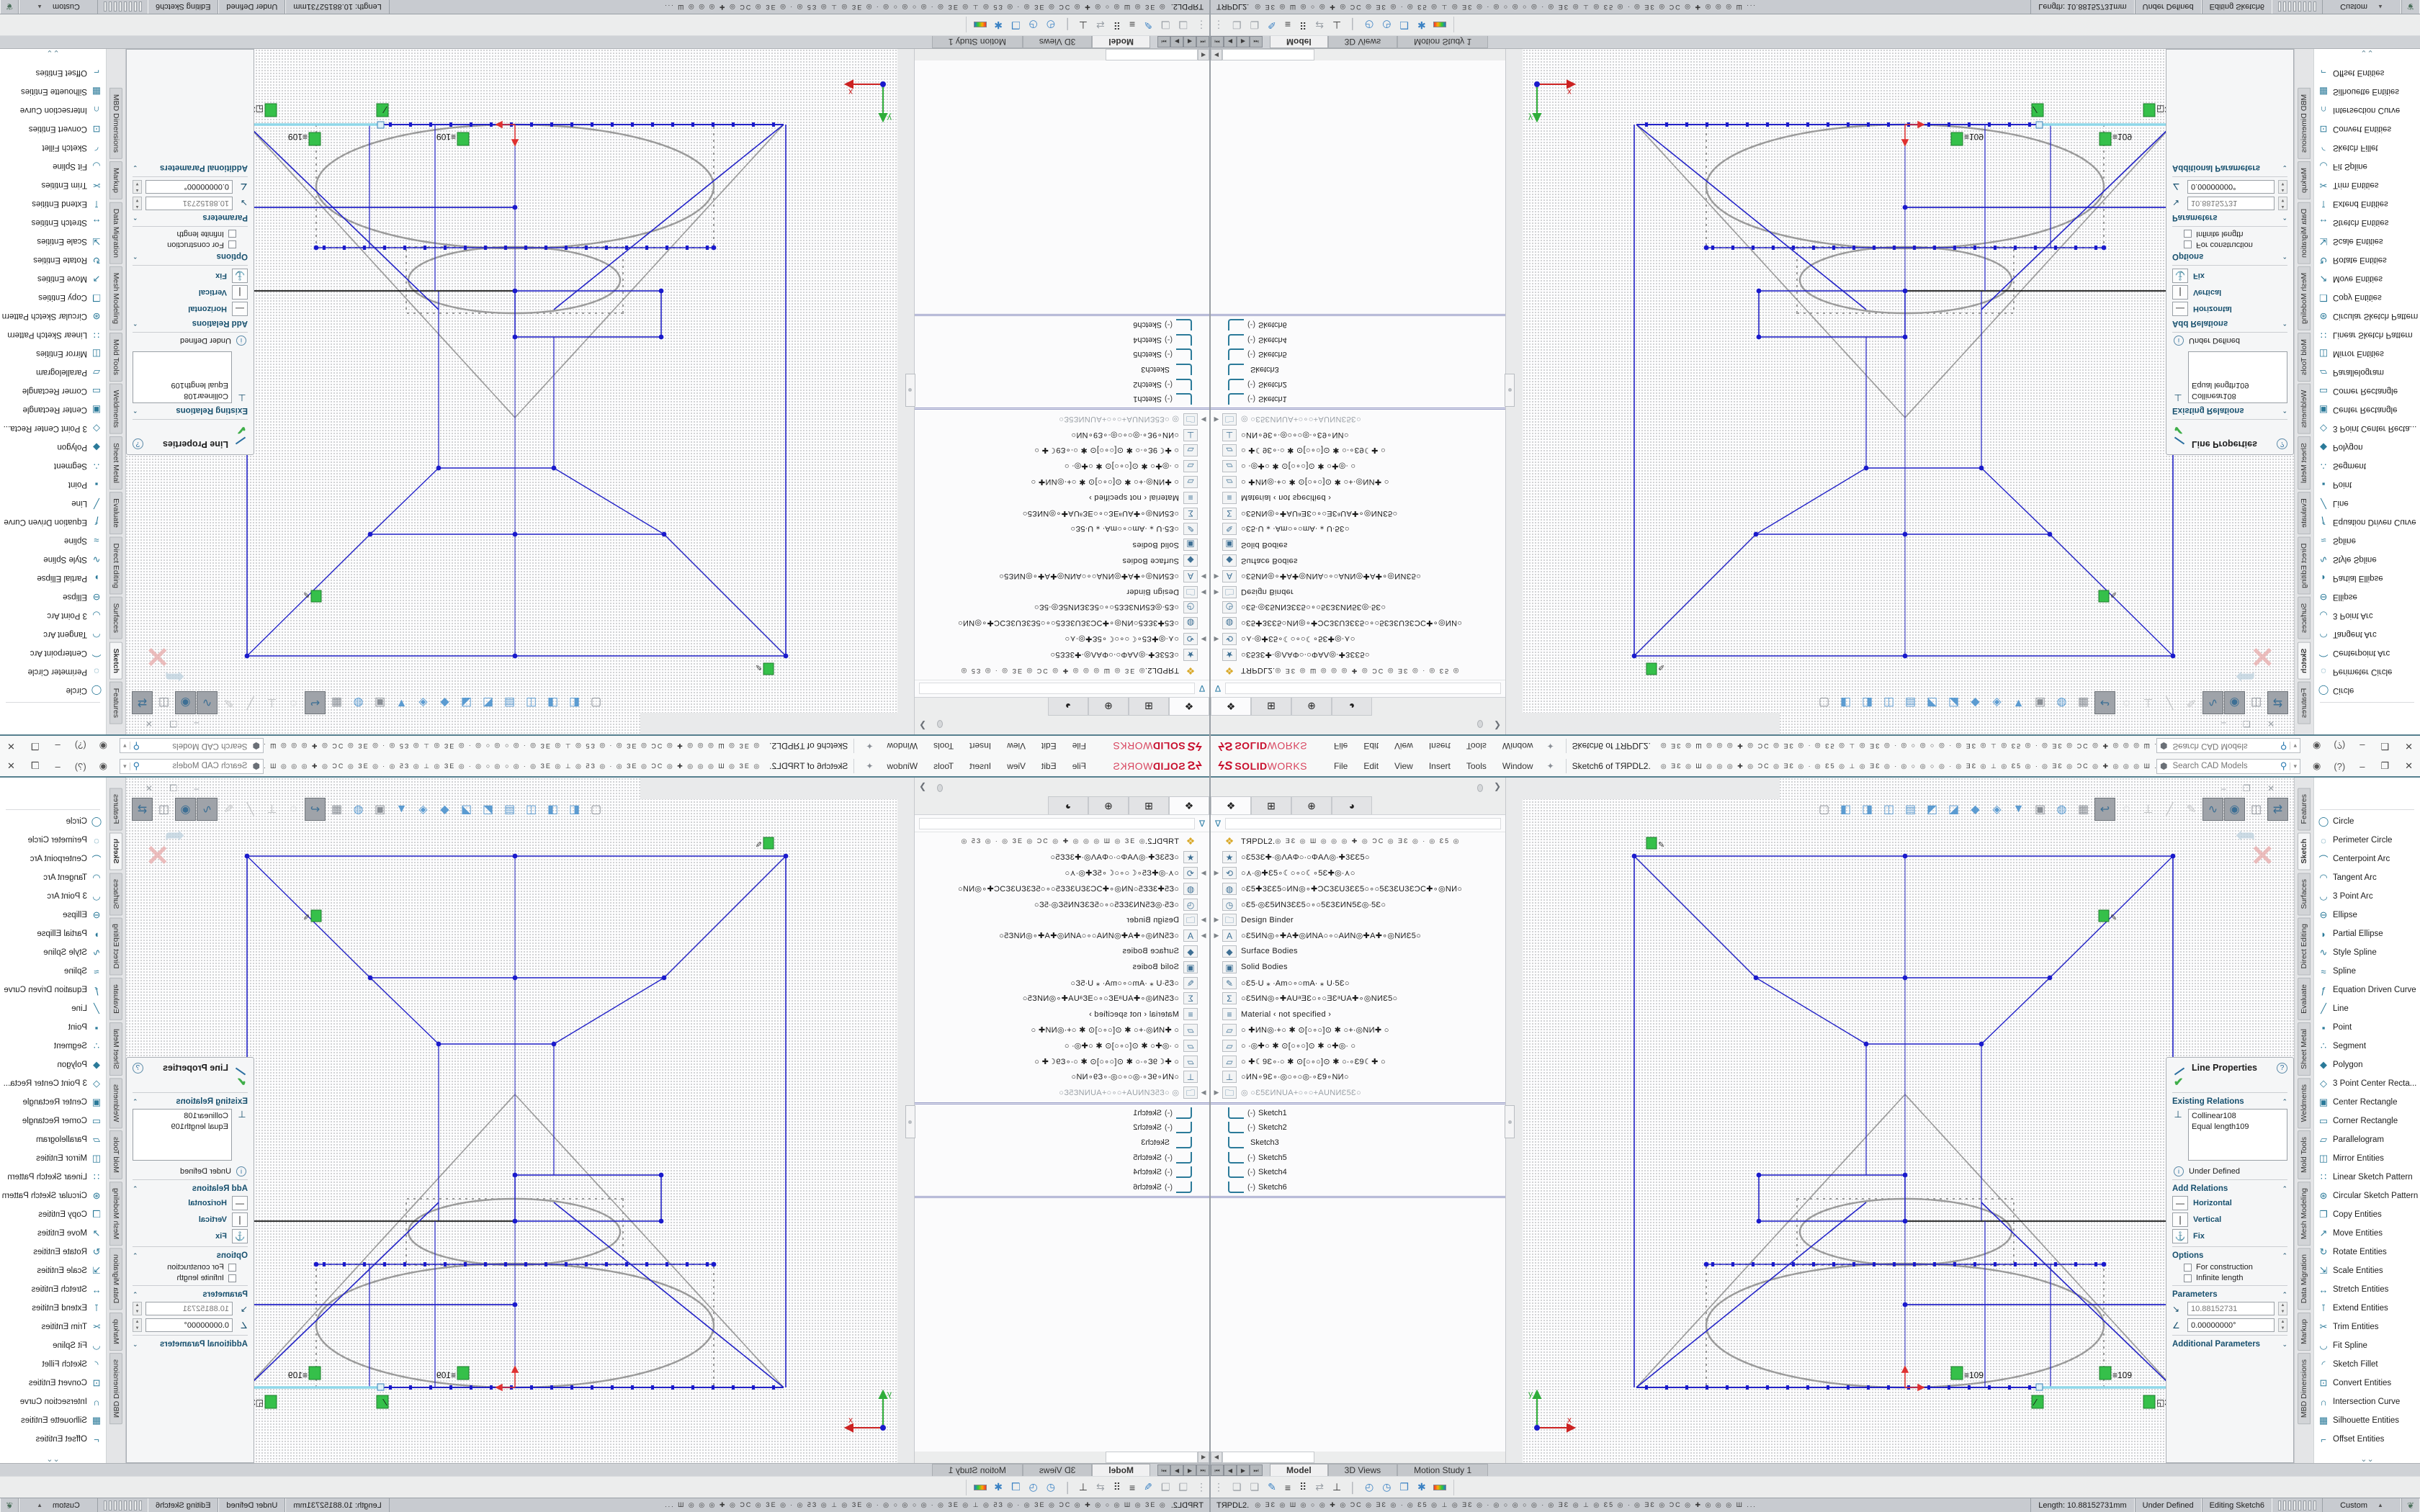  What do you see at coordinates (1163, 42) in the screenshot?
I see `tab-nav-icon: ⏭` at bounding box center [1163, 42].